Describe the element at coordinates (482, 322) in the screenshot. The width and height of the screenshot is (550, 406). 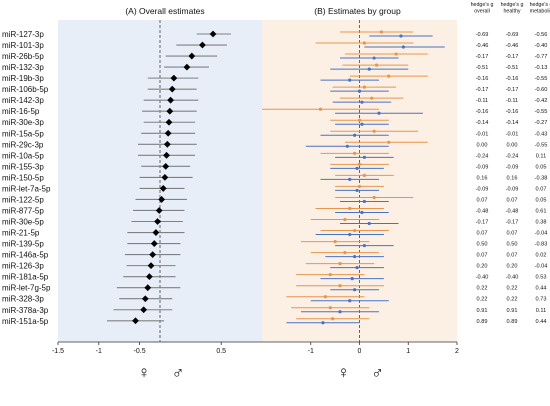
I see `hedges-g-value: 0.89` at that location.